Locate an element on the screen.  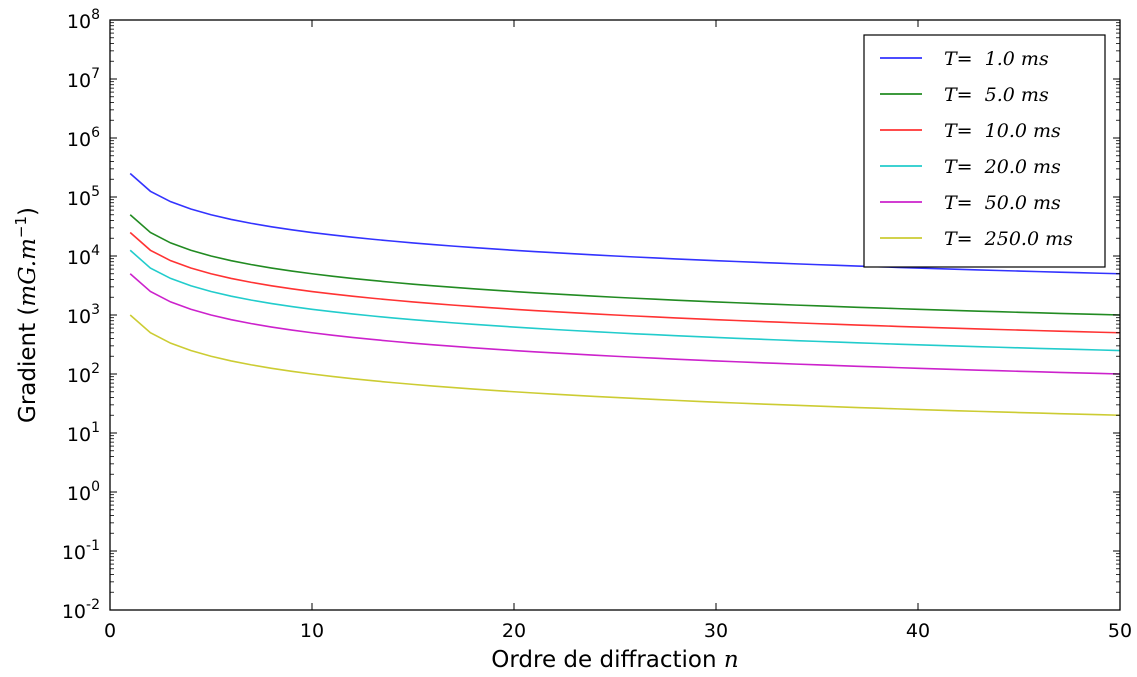
y-axis-label: Gradient (mG.m−1) is located at coordinates (26, 315).